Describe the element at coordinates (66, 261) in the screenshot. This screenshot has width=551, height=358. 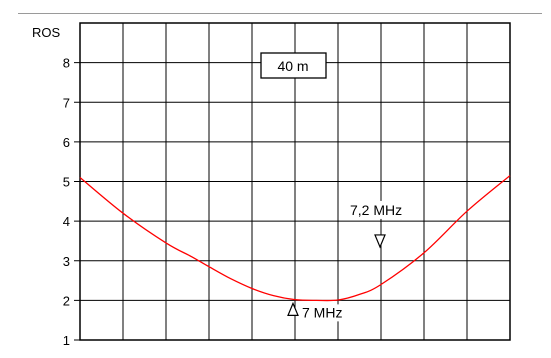
I see `y-tick-label: 3` at that location.